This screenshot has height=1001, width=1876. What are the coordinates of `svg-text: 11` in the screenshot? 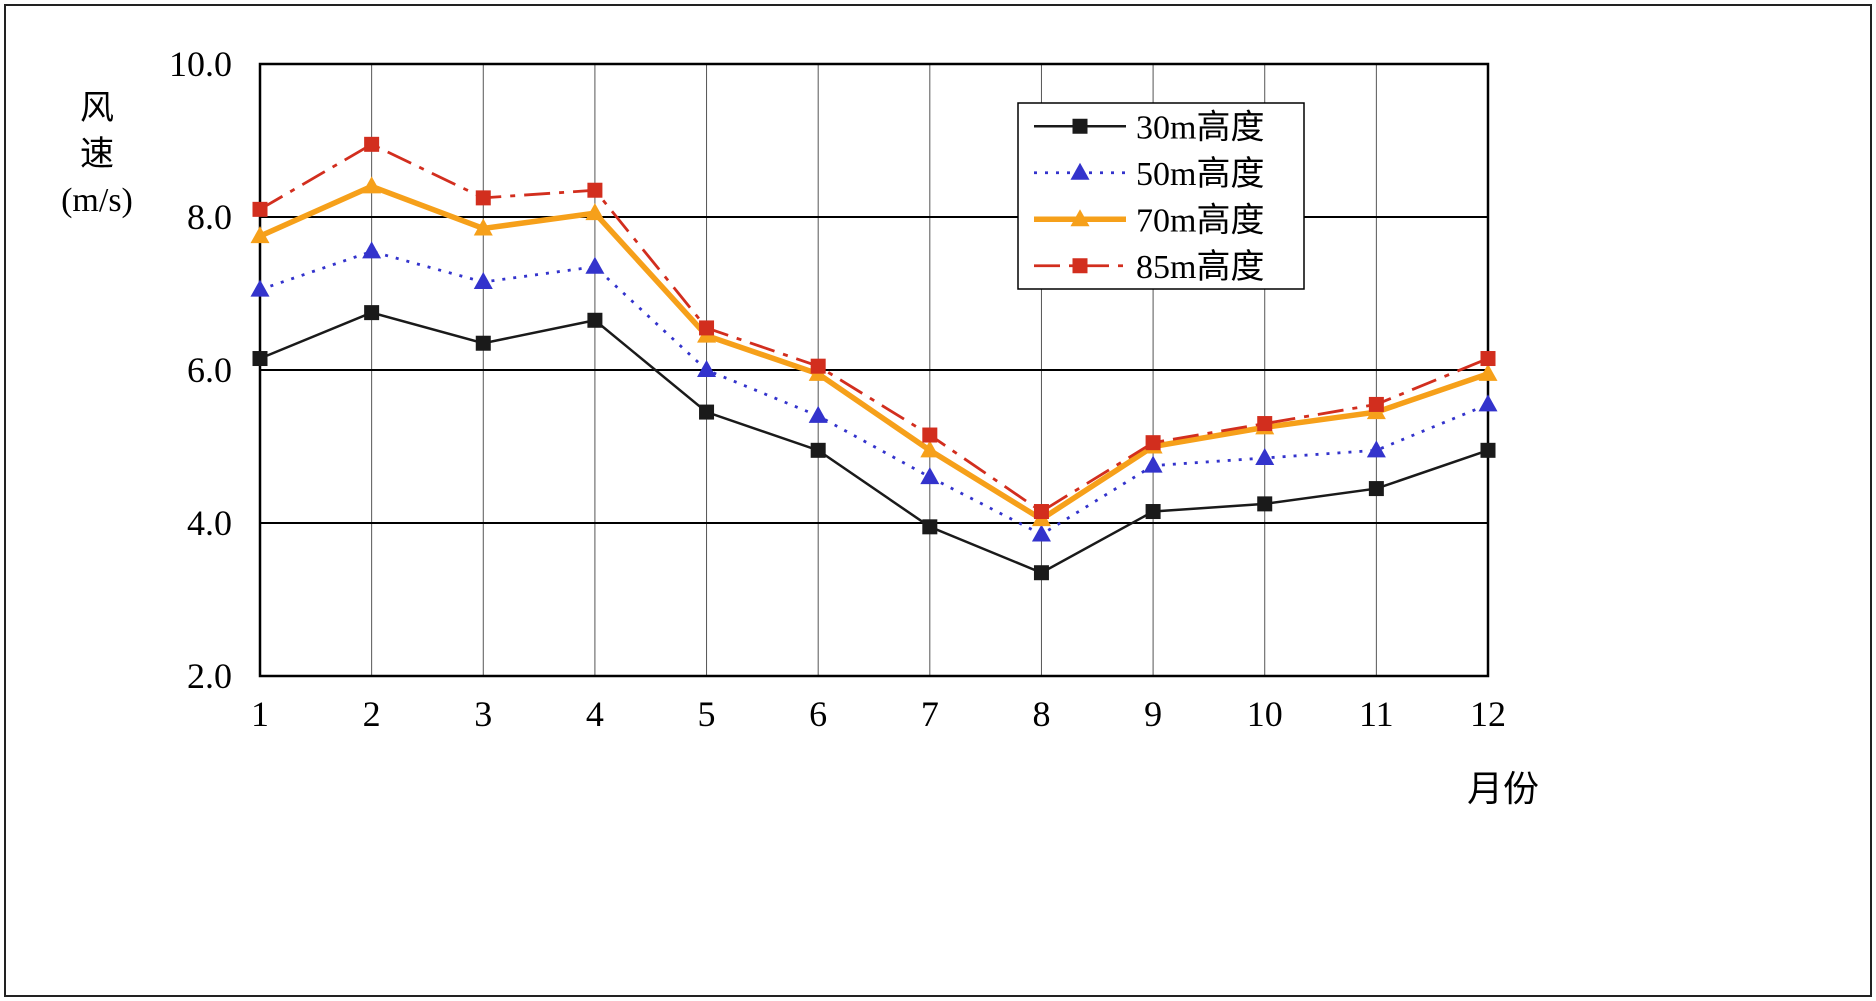 It's located at (1376, 714).